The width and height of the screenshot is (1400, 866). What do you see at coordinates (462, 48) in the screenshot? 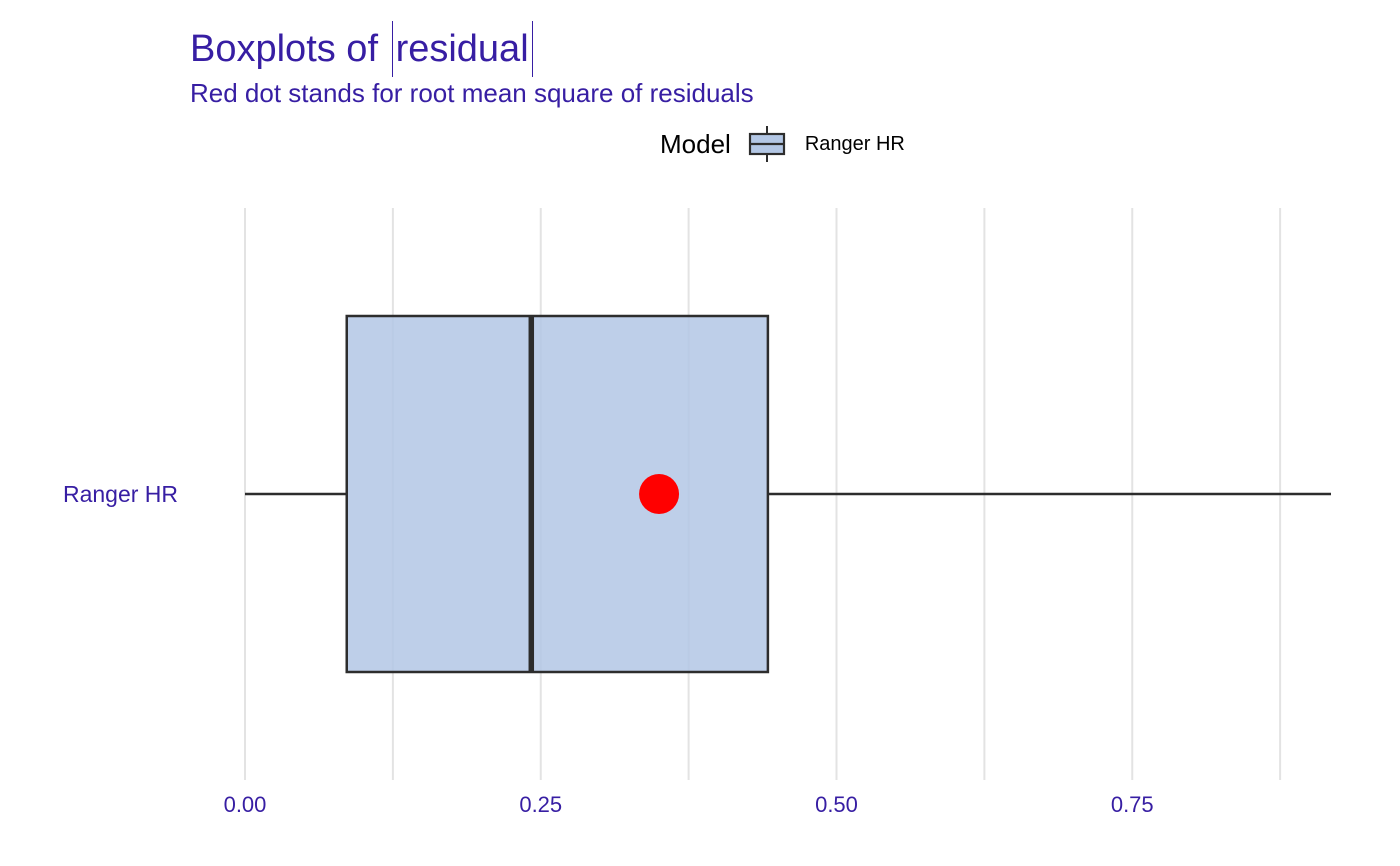
I see `chart-title-variable: residual` at bounding box center [462, 48].